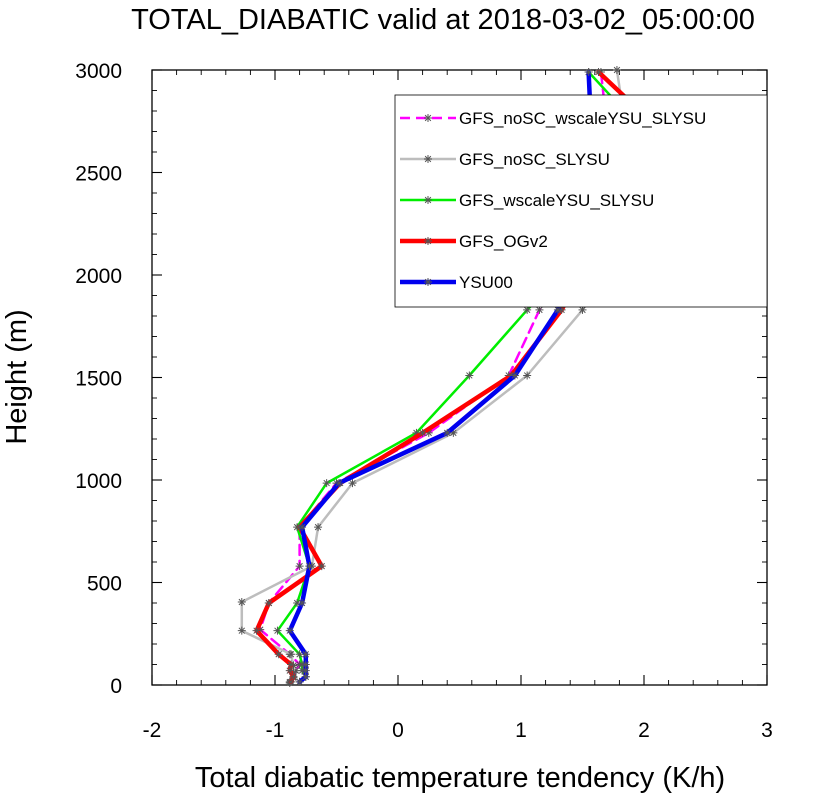 The height and width of the screenshot is (797, 840). I want to click on y-tick-labels: 0 500 1000 1500 2000 2500 3000, so click(98, 379).